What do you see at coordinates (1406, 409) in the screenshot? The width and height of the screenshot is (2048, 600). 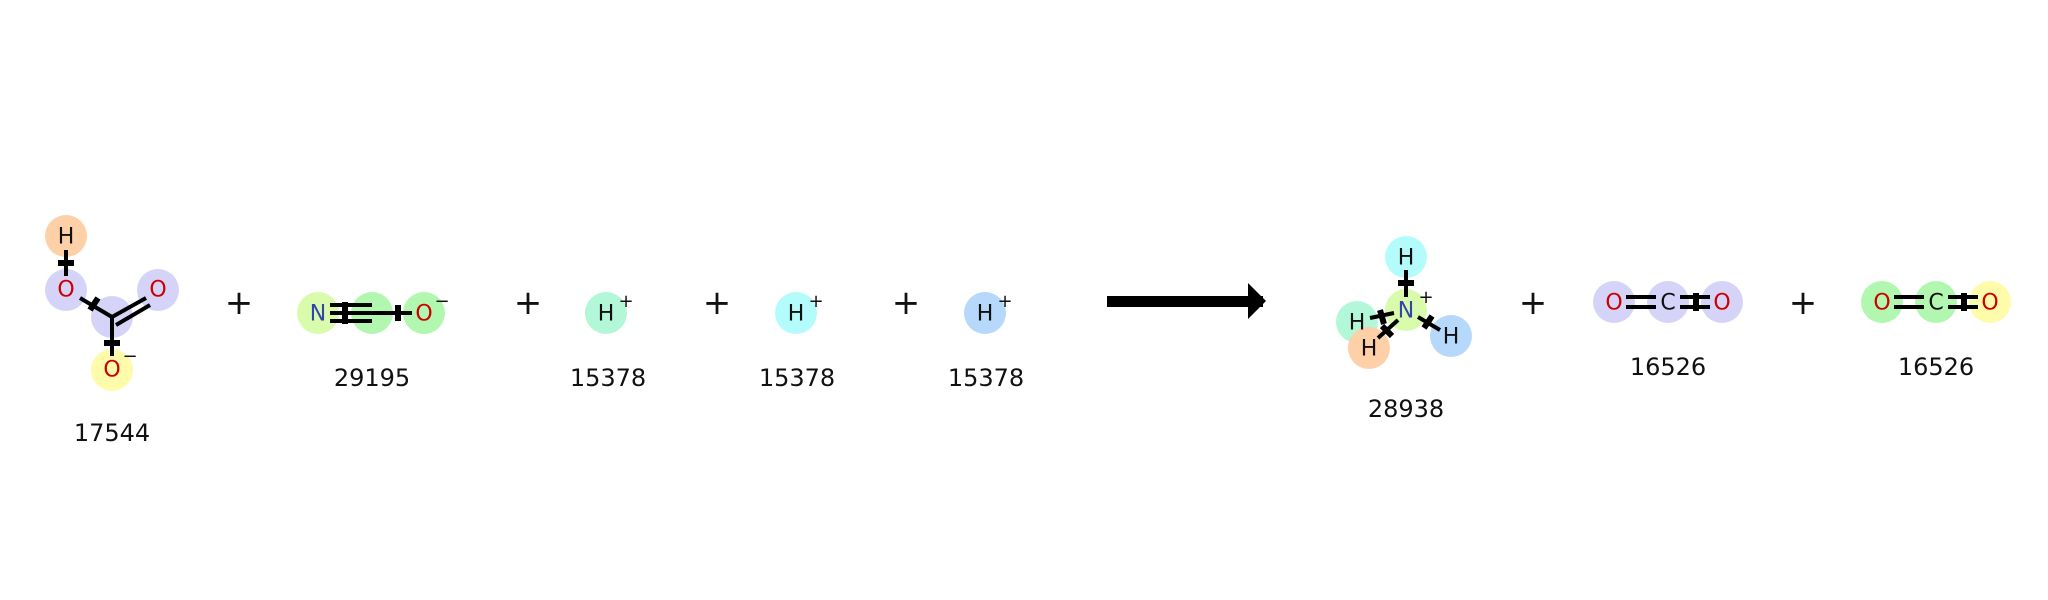 I see `molecule-id-label: 28938` at bounding box center [1406, 409].